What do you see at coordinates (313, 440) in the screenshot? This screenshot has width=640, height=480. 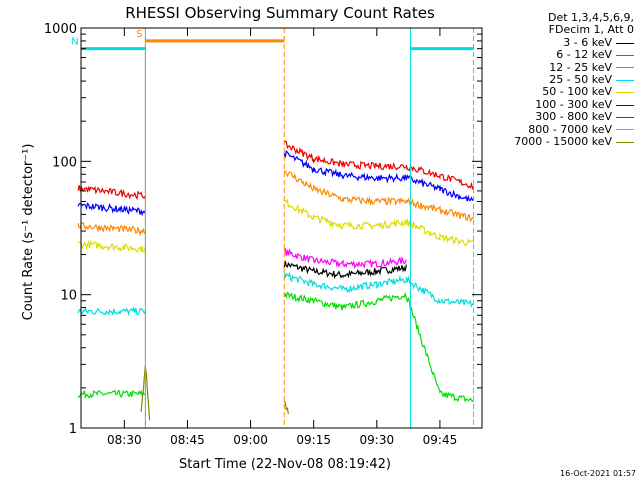 I see `x-tick-label: 09:15` at bounding box center [313, 440].